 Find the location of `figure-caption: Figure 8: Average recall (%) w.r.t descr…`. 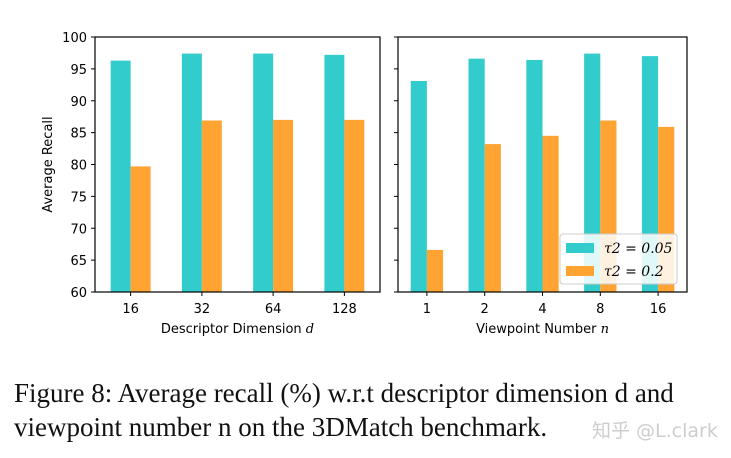

figure-caption: Figure 8: Average recall (%) w.r.t descr… is located at coordinates (344, 410).